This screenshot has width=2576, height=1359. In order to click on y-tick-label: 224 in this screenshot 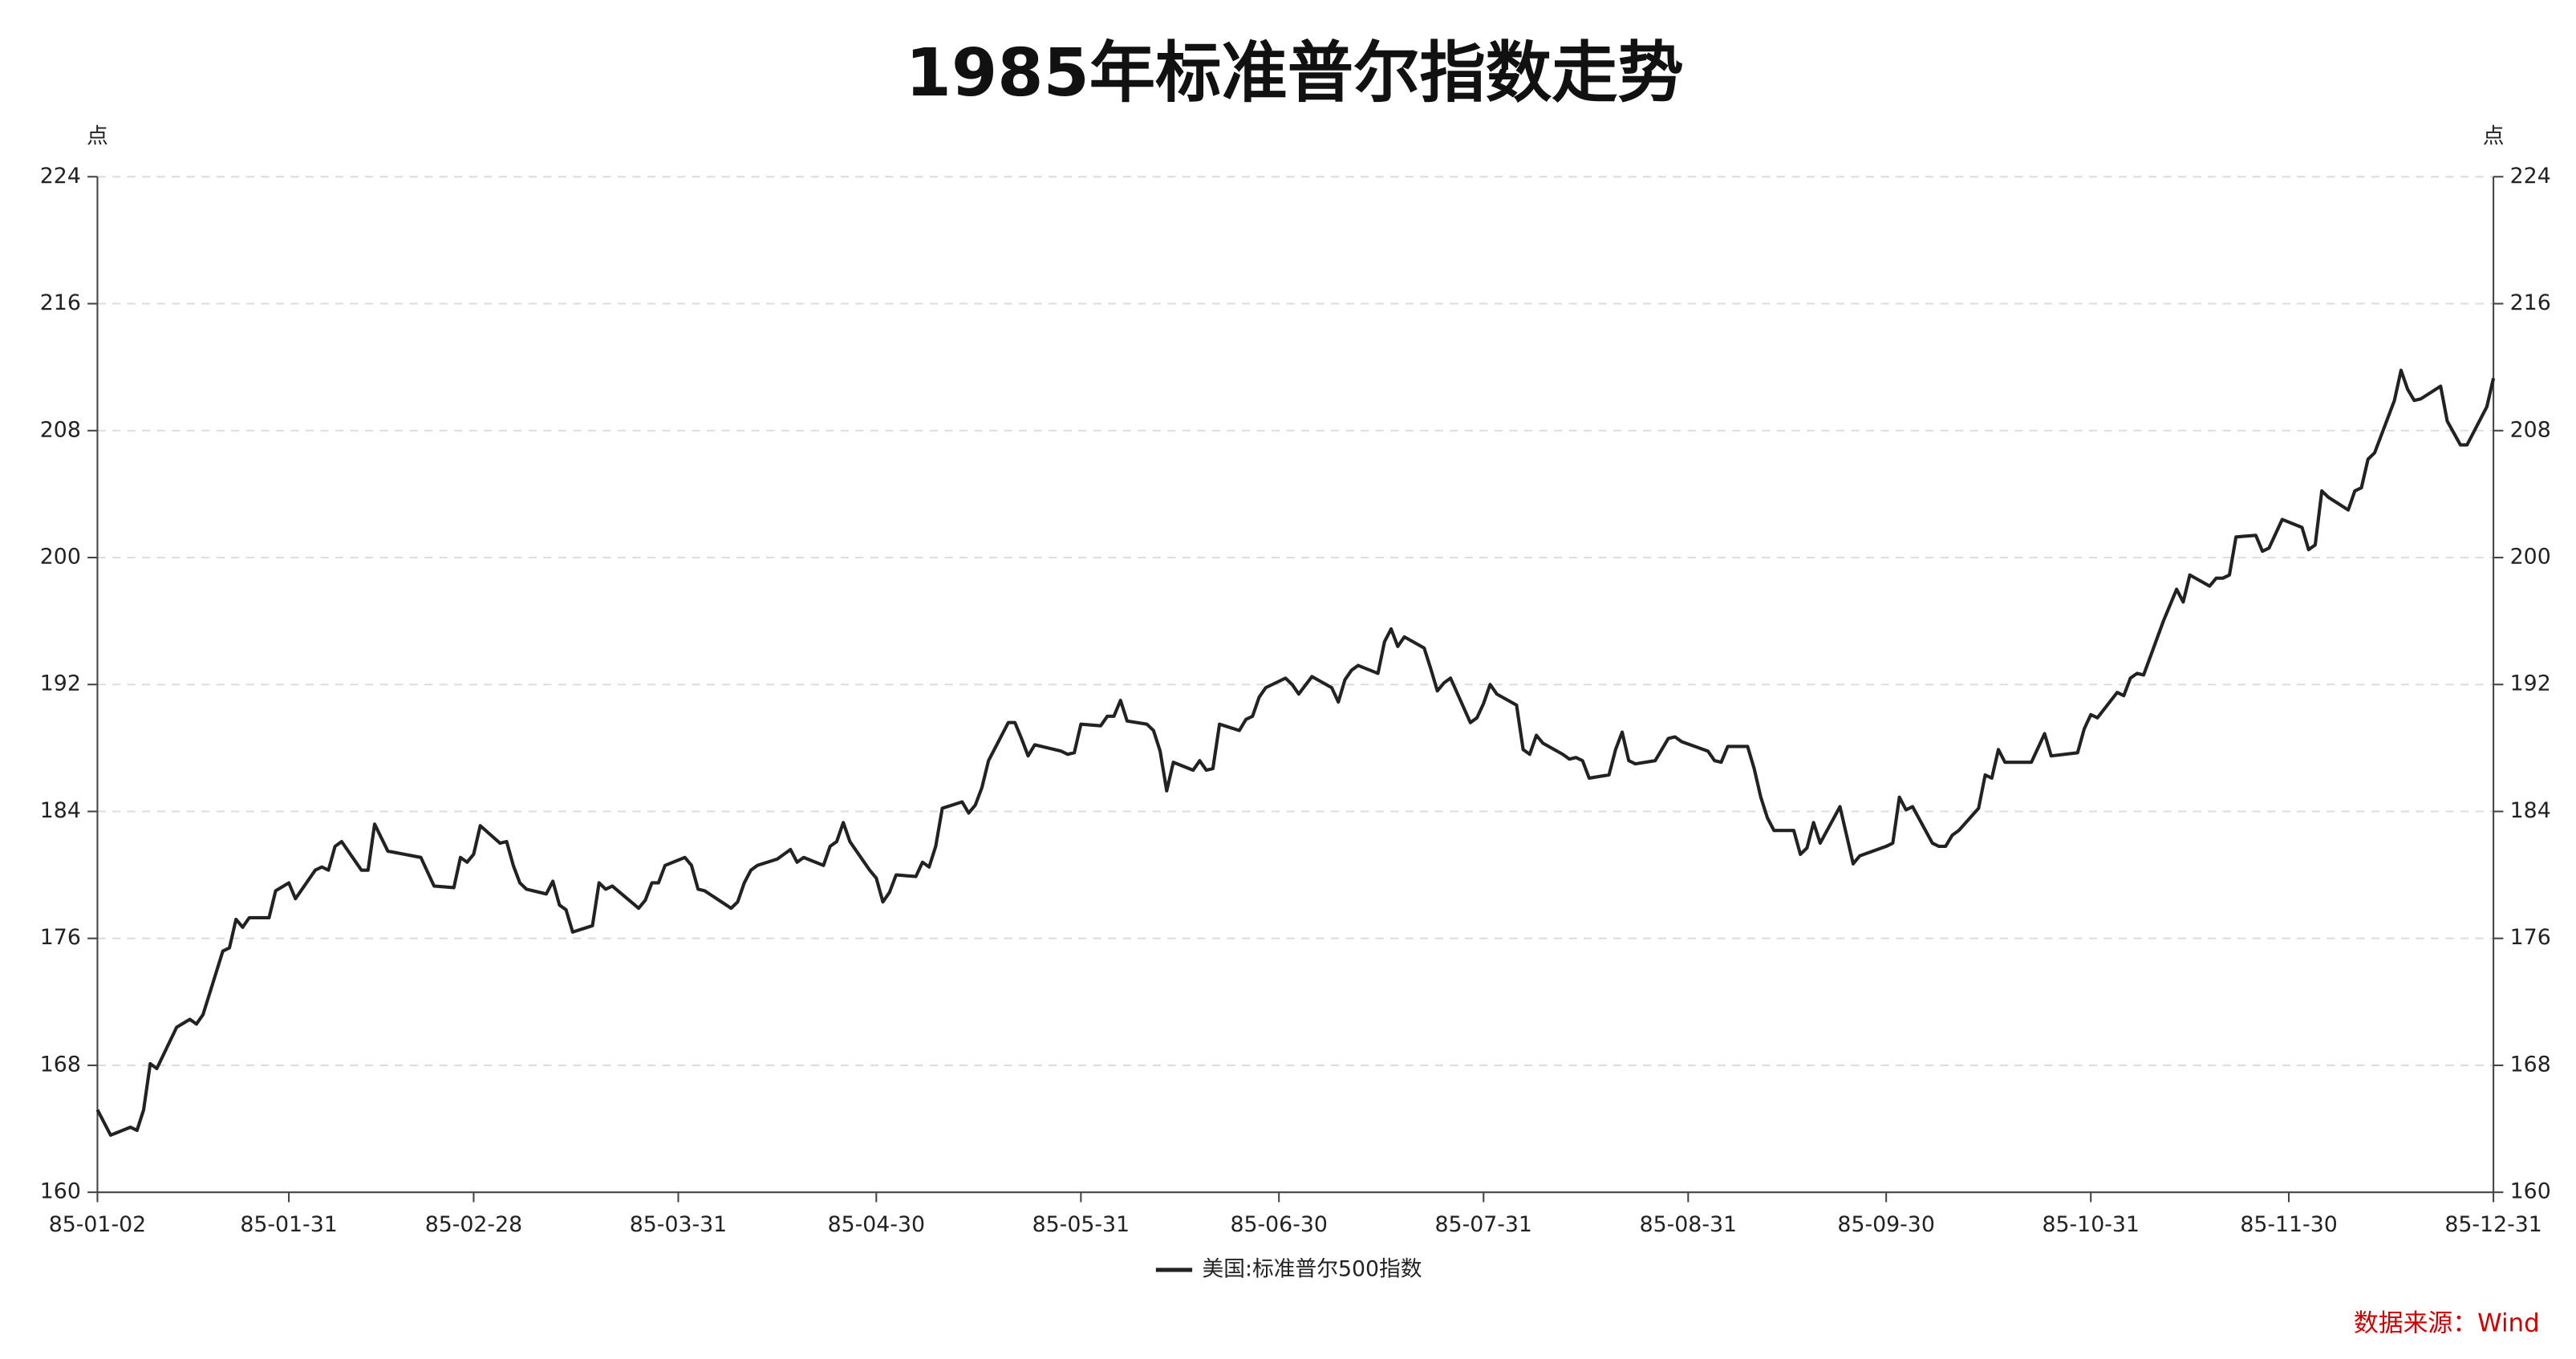, I will do `click(60, 176)`.